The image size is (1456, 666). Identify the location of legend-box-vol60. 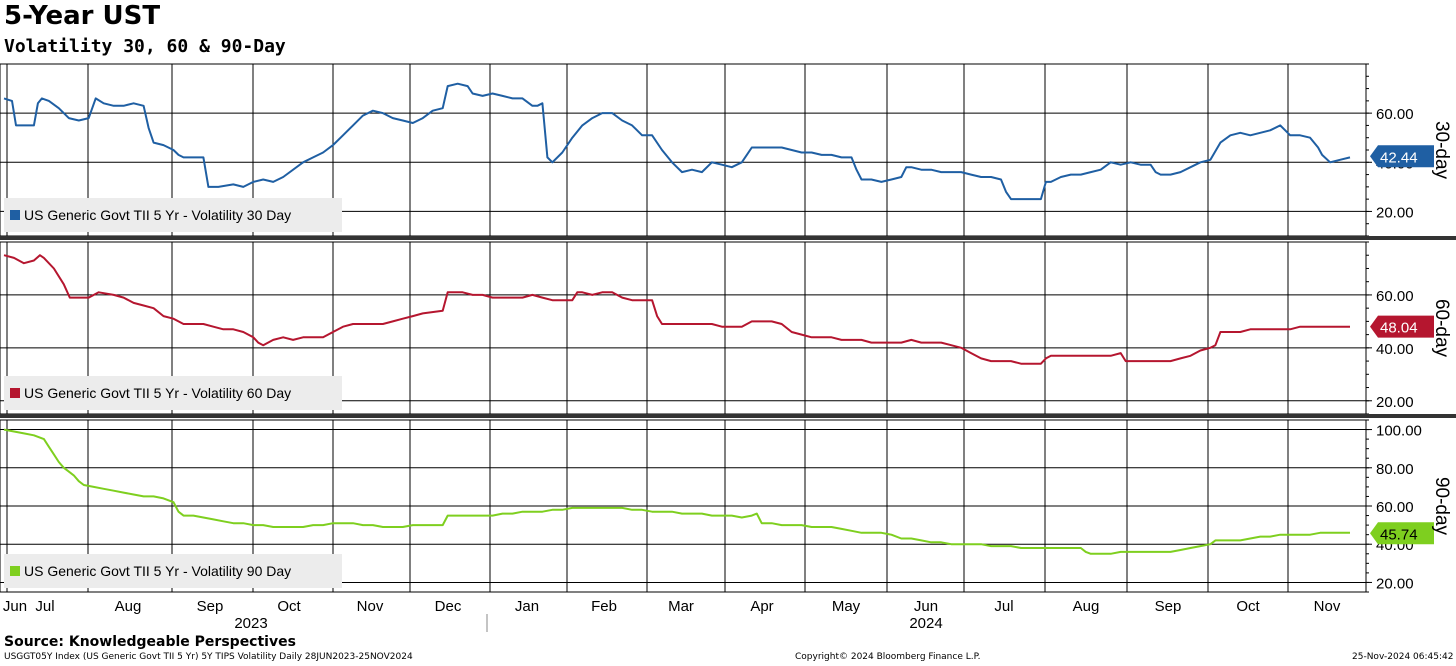
(173, 393).